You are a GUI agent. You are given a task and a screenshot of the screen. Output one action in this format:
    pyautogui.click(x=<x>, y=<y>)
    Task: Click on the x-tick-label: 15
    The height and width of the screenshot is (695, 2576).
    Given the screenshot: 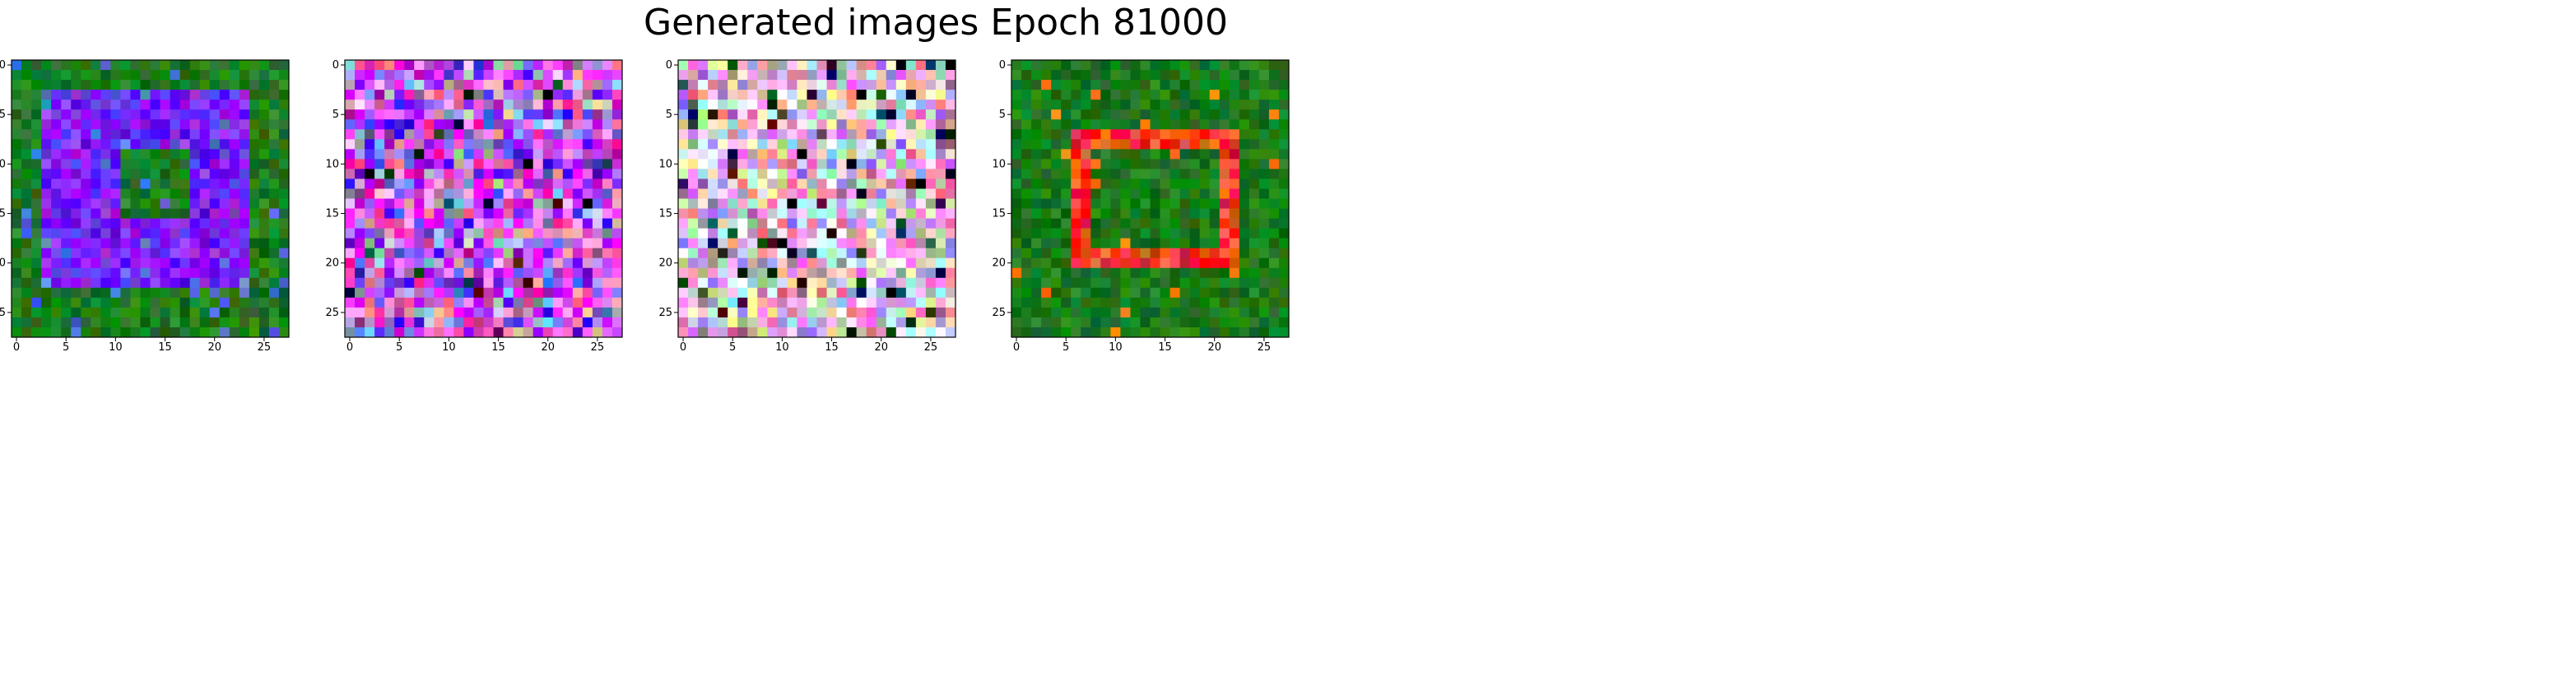 What is the action you would take?
    pyautogui.click(x=832, y=347)
    